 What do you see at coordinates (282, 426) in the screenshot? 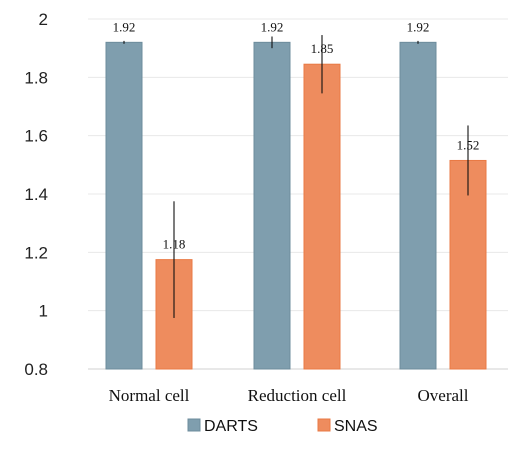
I see `legend: DARTS SNAS` at bounding box center [282, 426].